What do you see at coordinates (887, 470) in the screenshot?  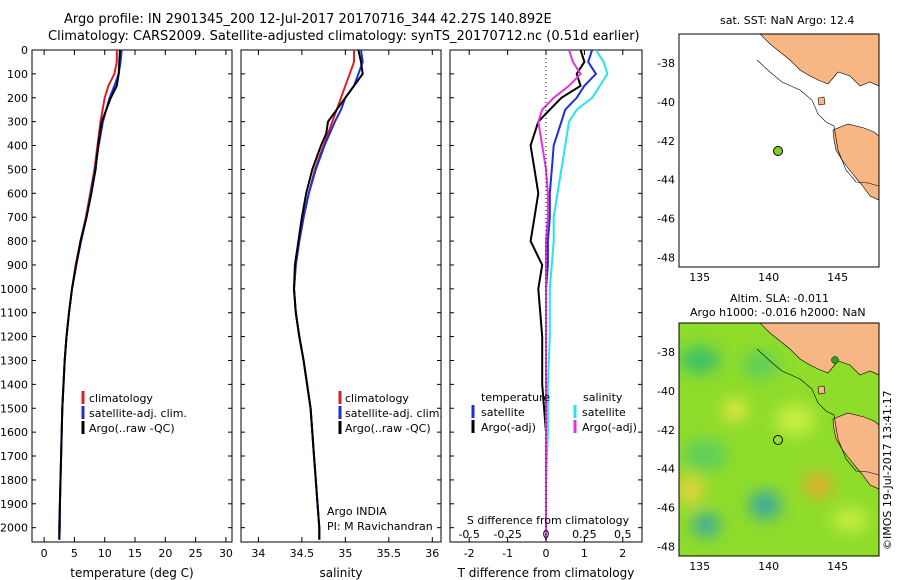 I see `imos-credit: ©IMOS 19-Jul-2017 13:41:17` at bounding box center [887, 470].